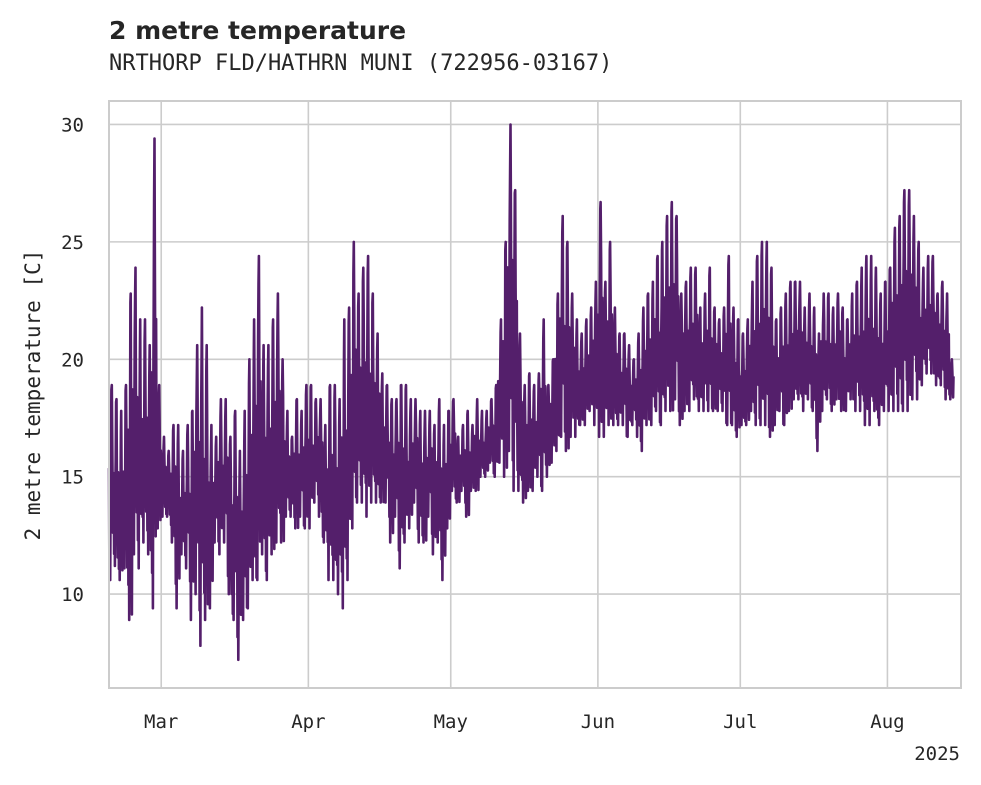 The height and width of the screenshot is (785, 981). Describe the element at coordinates (598, 722) in the screenshot. I see `x-tick-label: Jun` at that location.